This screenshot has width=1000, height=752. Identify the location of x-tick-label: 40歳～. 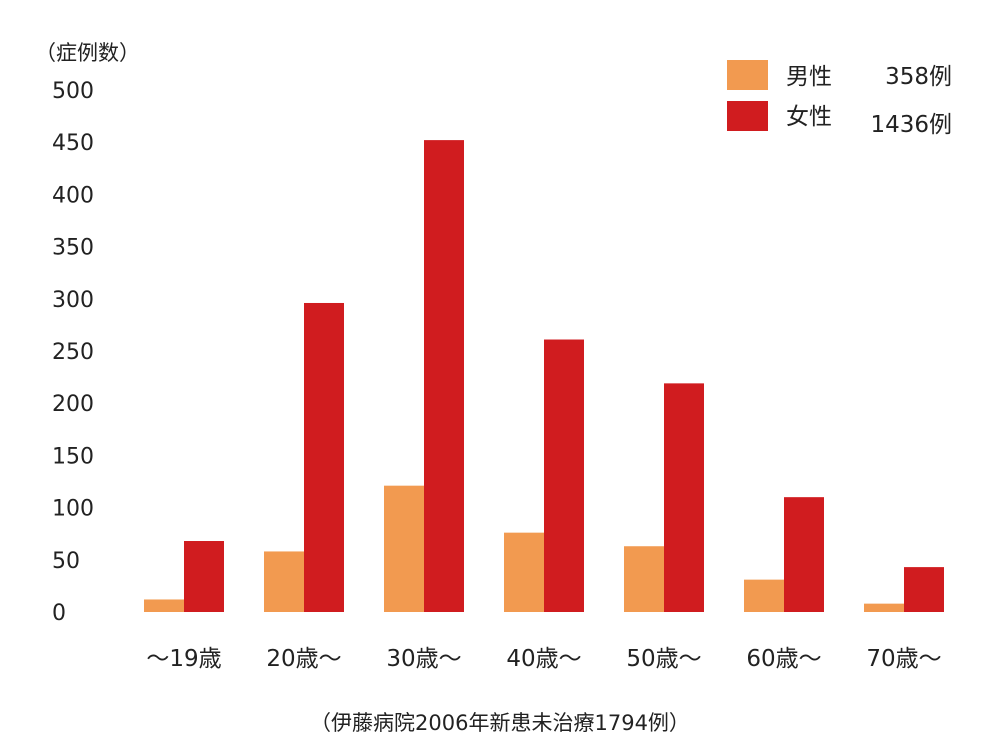
(543, 659).